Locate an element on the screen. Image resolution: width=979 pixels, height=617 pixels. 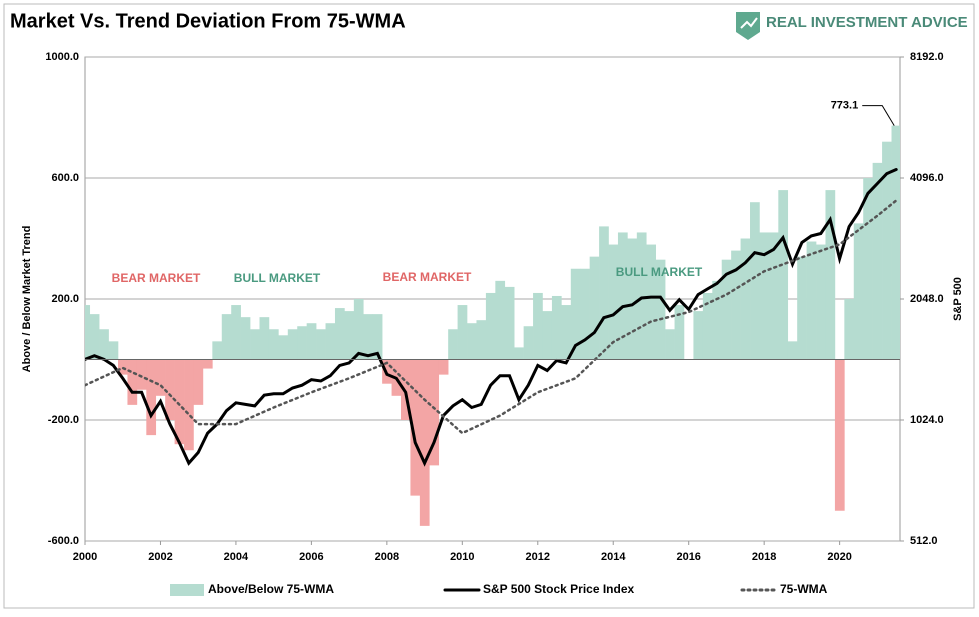
x-tick-label: 2010 is located at coordinates (462, 557).